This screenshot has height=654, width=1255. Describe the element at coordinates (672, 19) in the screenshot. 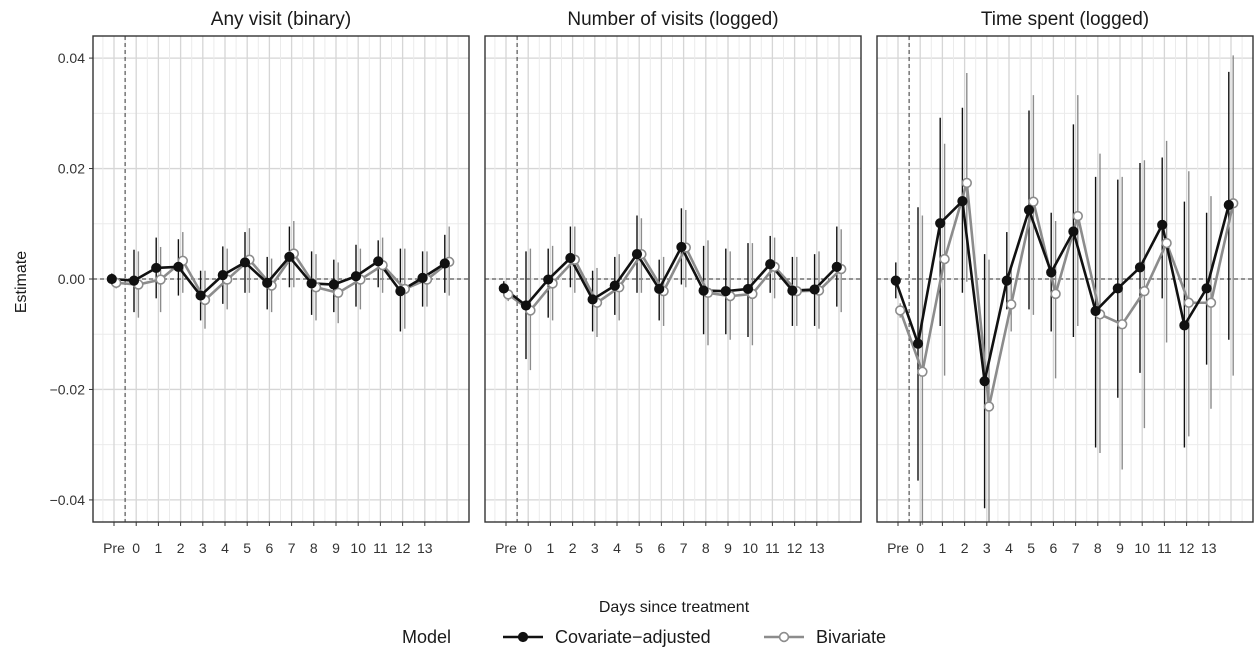

I see `panel-title: Number of visits (logged)` at that location.